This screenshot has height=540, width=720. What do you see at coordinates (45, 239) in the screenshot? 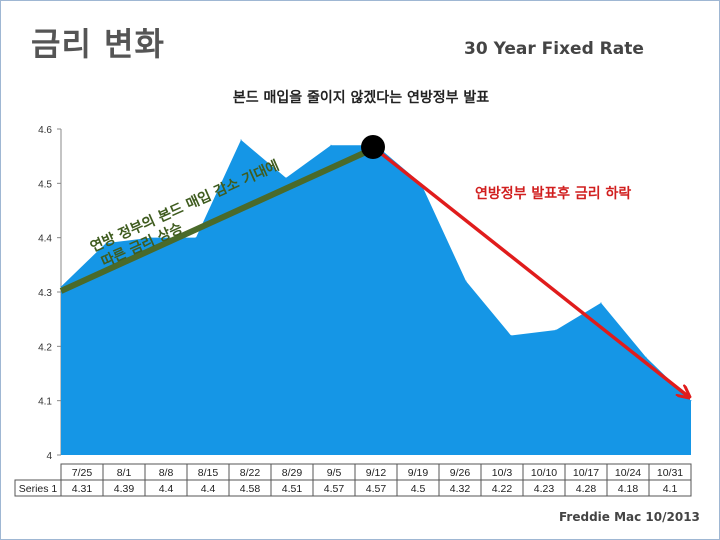
I see `y-tick-label: 4.4` at bounding box center [45, 239].